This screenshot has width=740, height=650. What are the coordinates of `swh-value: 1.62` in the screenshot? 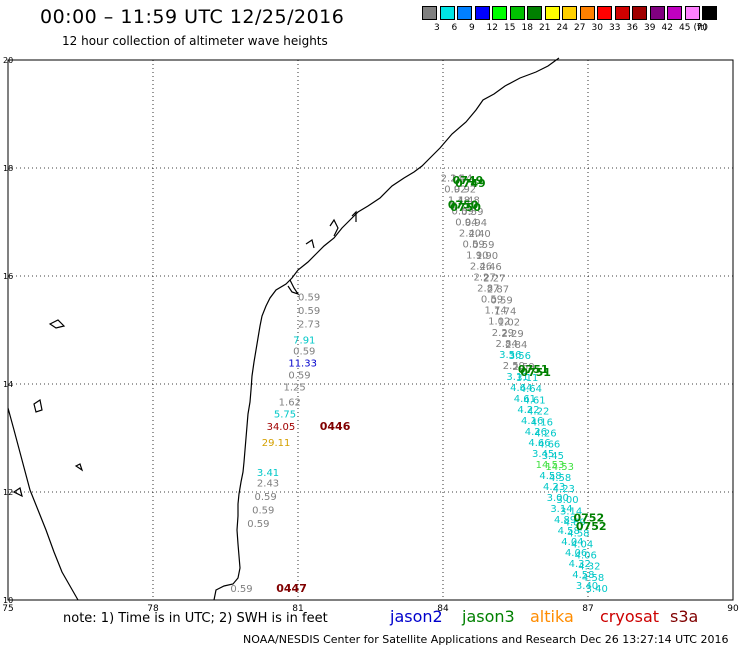 It's located at (290, 403).